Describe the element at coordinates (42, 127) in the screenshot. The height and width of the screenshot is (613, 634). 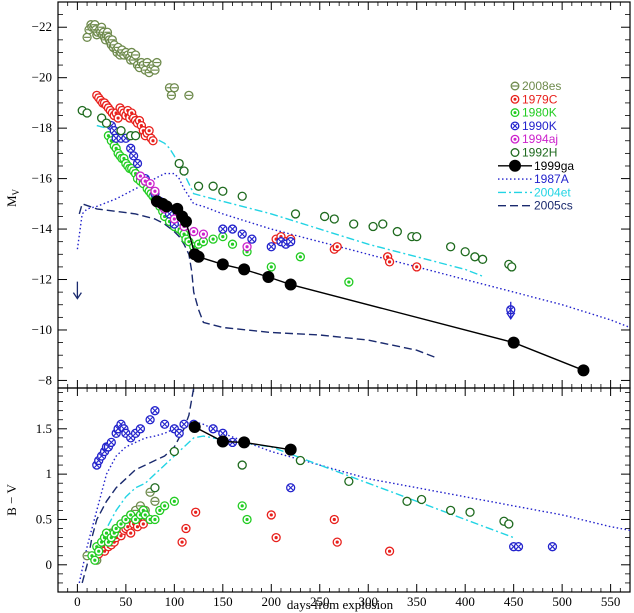
I see `y-tick-label: −18` at that location.